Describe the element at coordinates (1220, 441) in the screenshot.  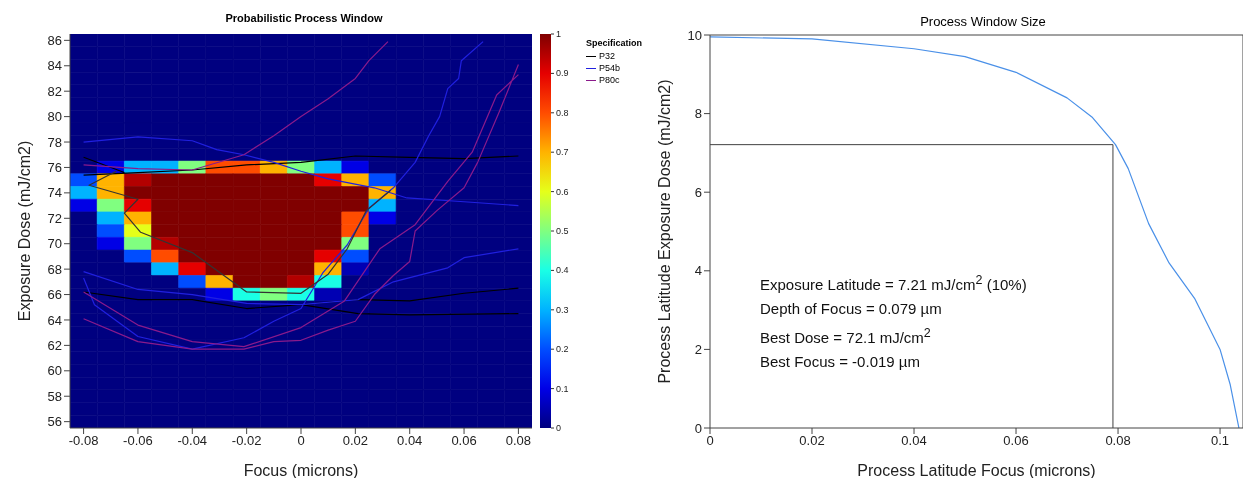
I see `x-tick-label: 0.1` at that location.